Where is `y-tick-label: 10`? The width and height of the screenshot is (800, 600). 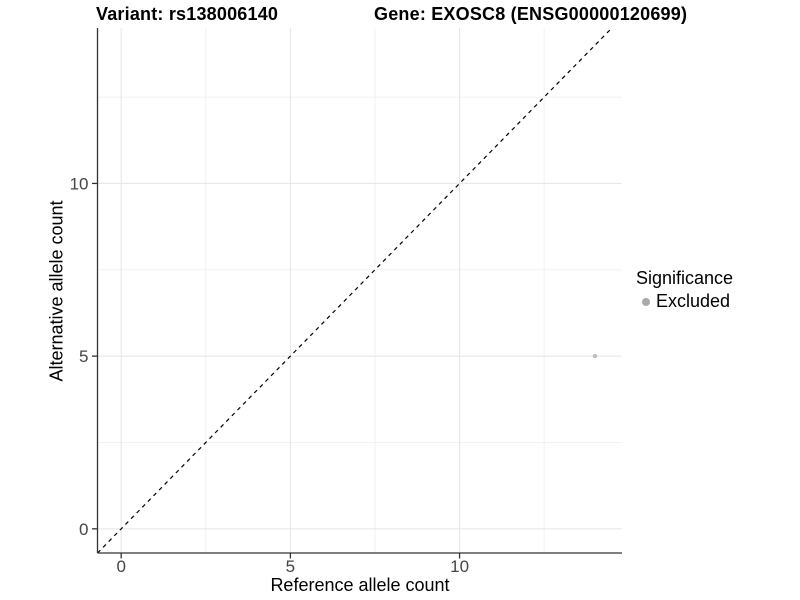 y-tick-label: 10 is located at coordinates (79, 183).